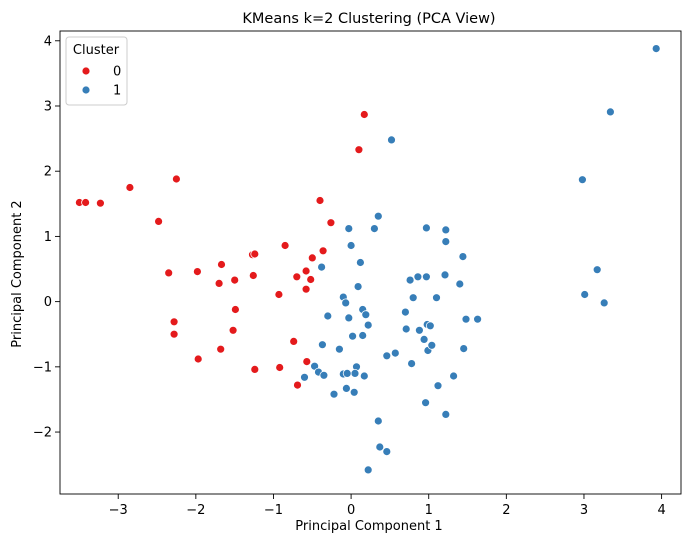  Describe the element at coordinates (368, 19) in the screenshot. I see `chart-title: KMeans k=2 Clustering (PCA View)` at that location.